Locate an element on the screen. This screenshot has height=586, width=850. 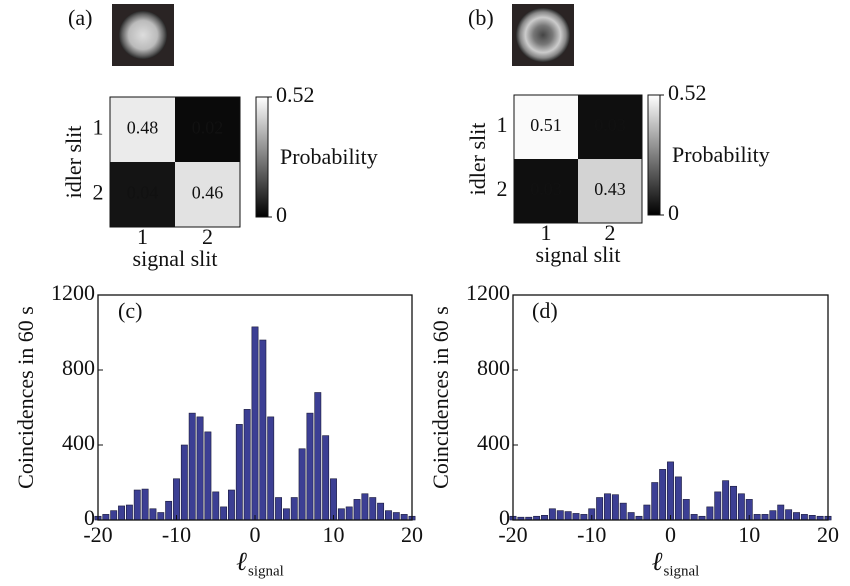
cell-value: 0.51 is located at coordinates (546, 125).